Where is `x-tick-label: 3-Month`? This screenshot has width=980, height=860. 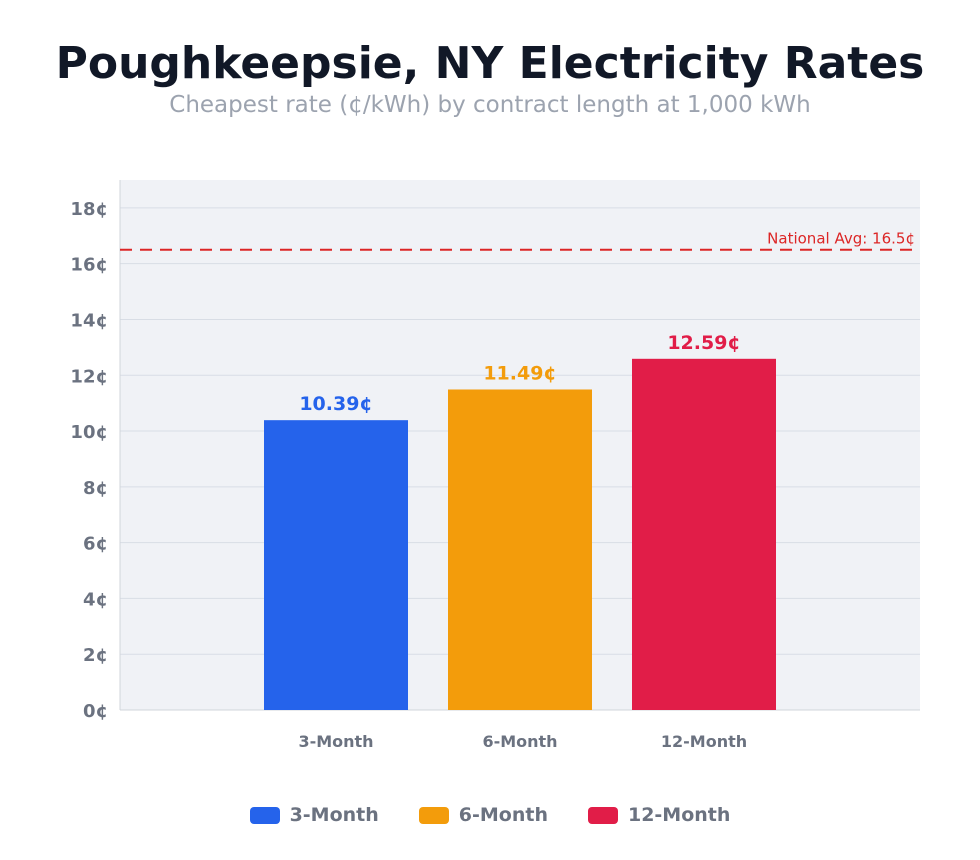 x-tick-label: 3-Month is located at coordinates (335, 741).